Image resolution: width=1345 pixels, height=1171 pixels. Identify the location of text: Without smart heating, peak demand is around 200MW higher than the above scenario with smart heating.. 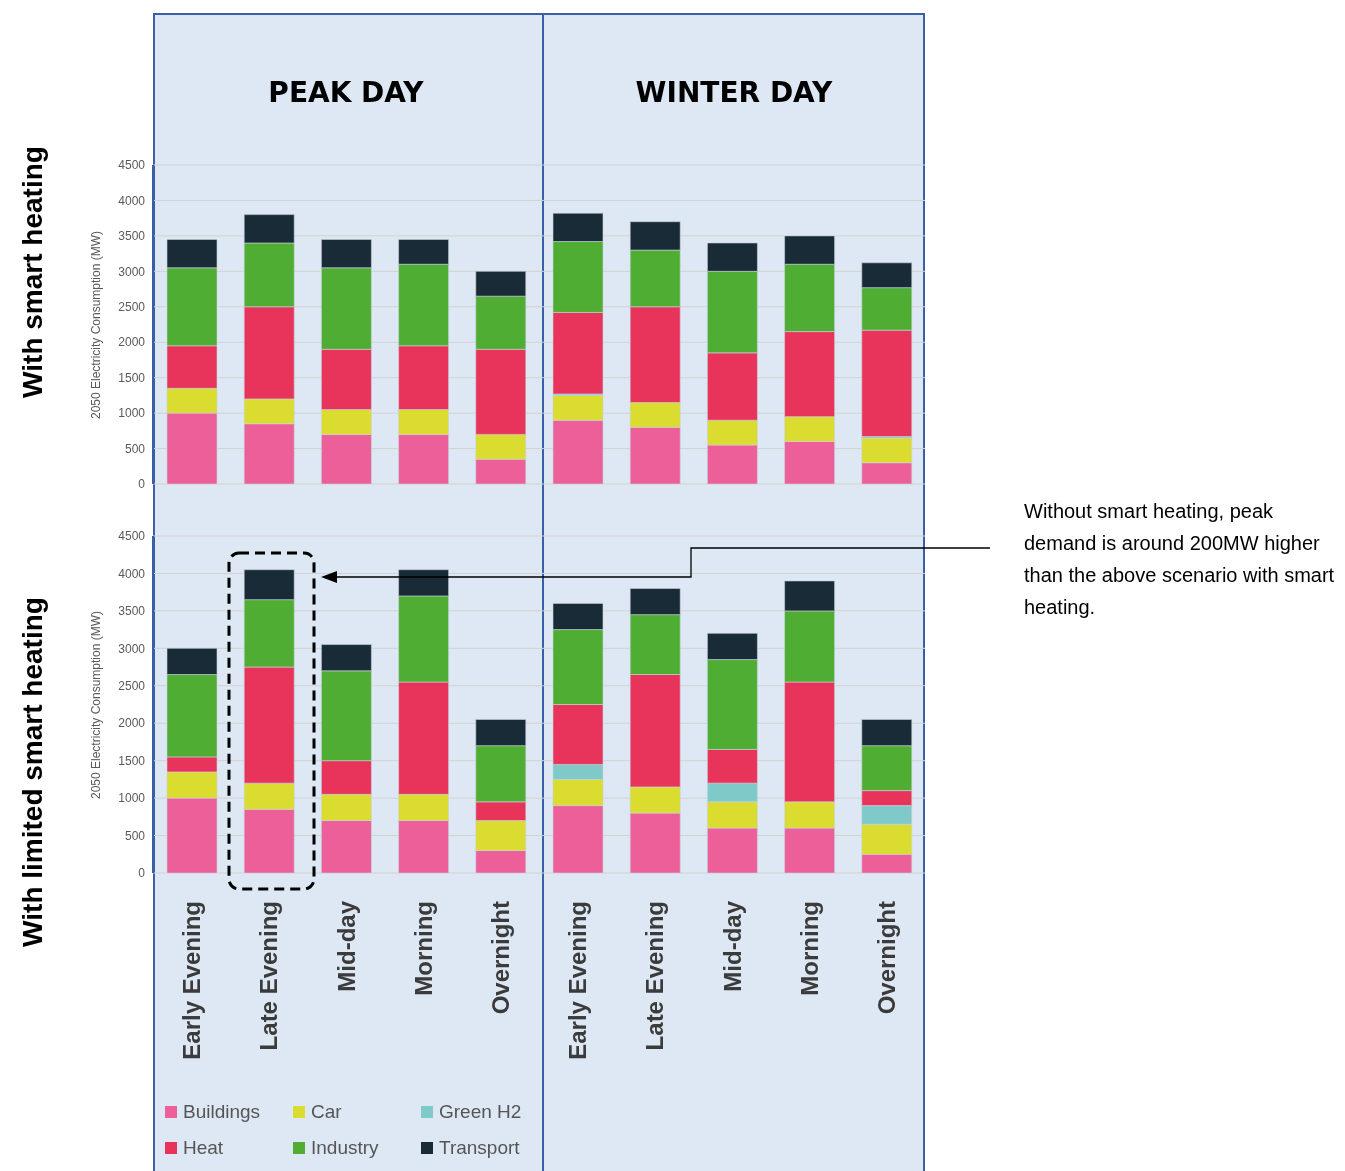
(1180, 559).